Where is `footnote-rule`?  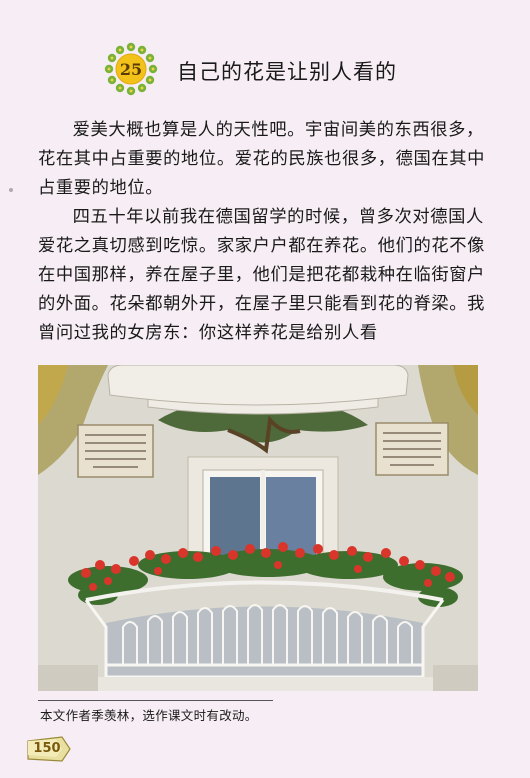 footnote-rule is located at coordinates (155, 700).